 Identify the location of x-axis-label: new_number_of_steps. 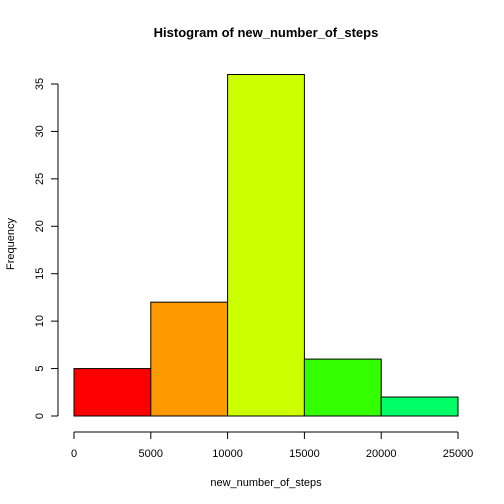
(266, 483).